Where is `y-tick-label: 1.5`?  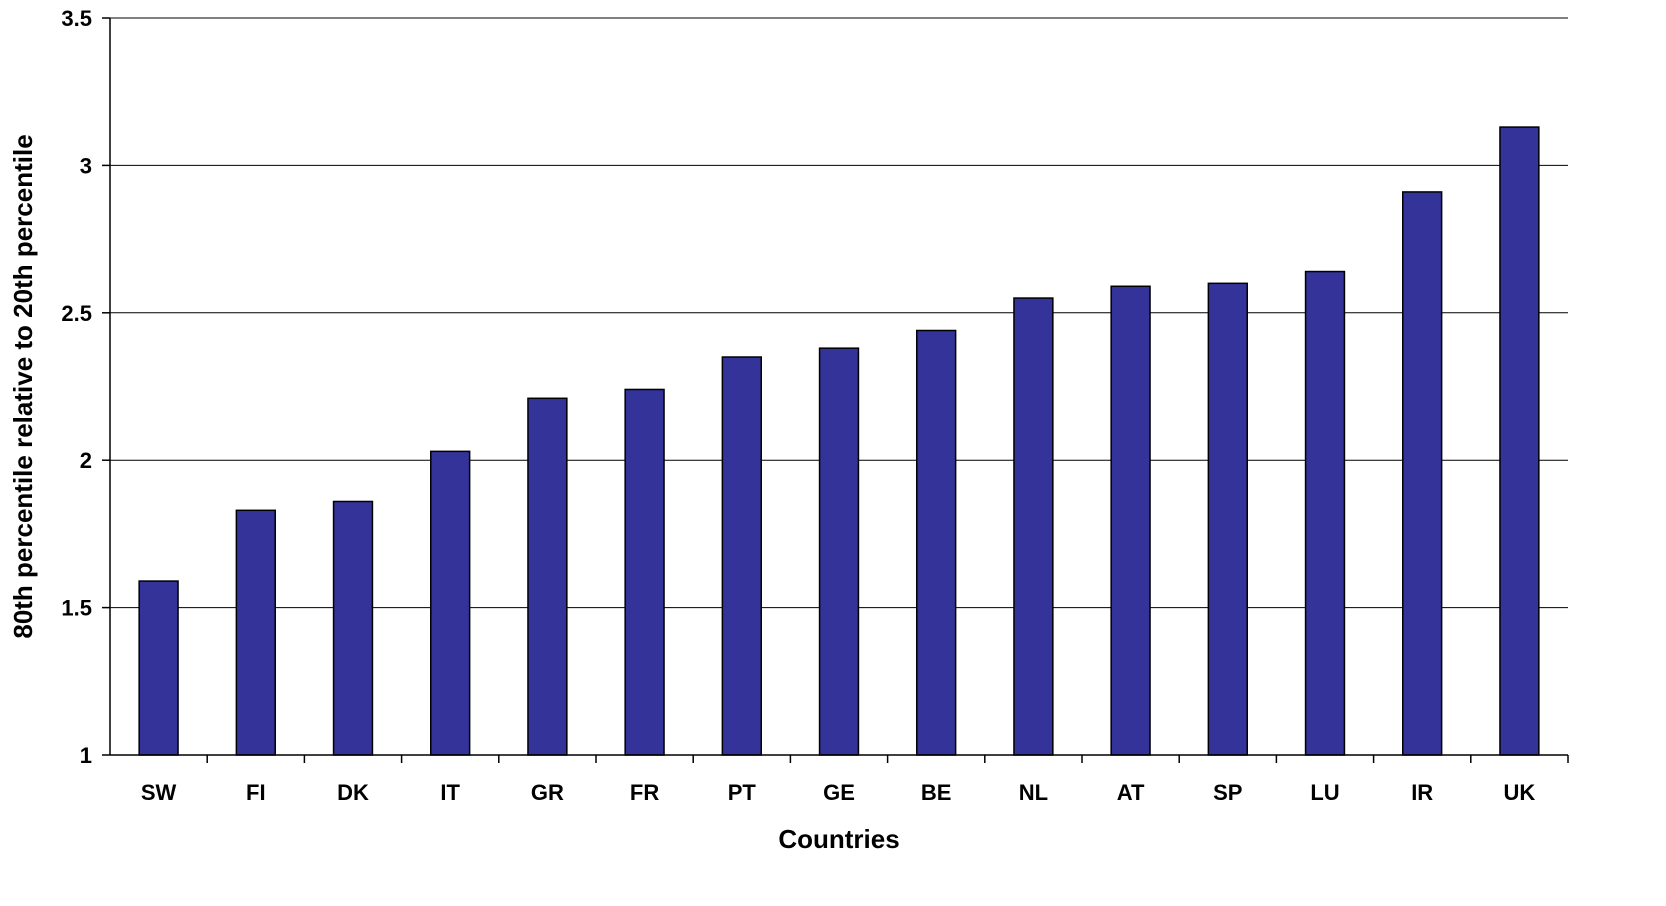 y-tick-label: 1.5 is located at coordinates (76, 608).